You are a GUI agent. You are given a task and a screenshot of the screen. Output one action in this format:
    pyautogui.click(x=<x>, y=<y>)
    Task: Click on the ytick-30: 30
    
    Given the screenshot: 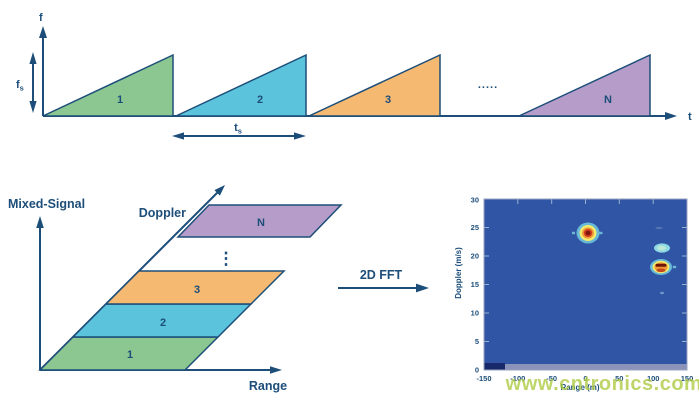 What is the action you would take?
    pyautogui.click(x=475, y=200)
    